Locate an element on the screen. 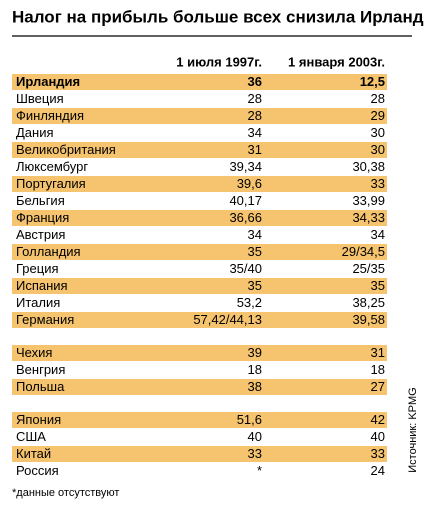 Image resolution: width=424 pixels, height=506 pixels. cell-1997: * is located at coordinates (259, 470).